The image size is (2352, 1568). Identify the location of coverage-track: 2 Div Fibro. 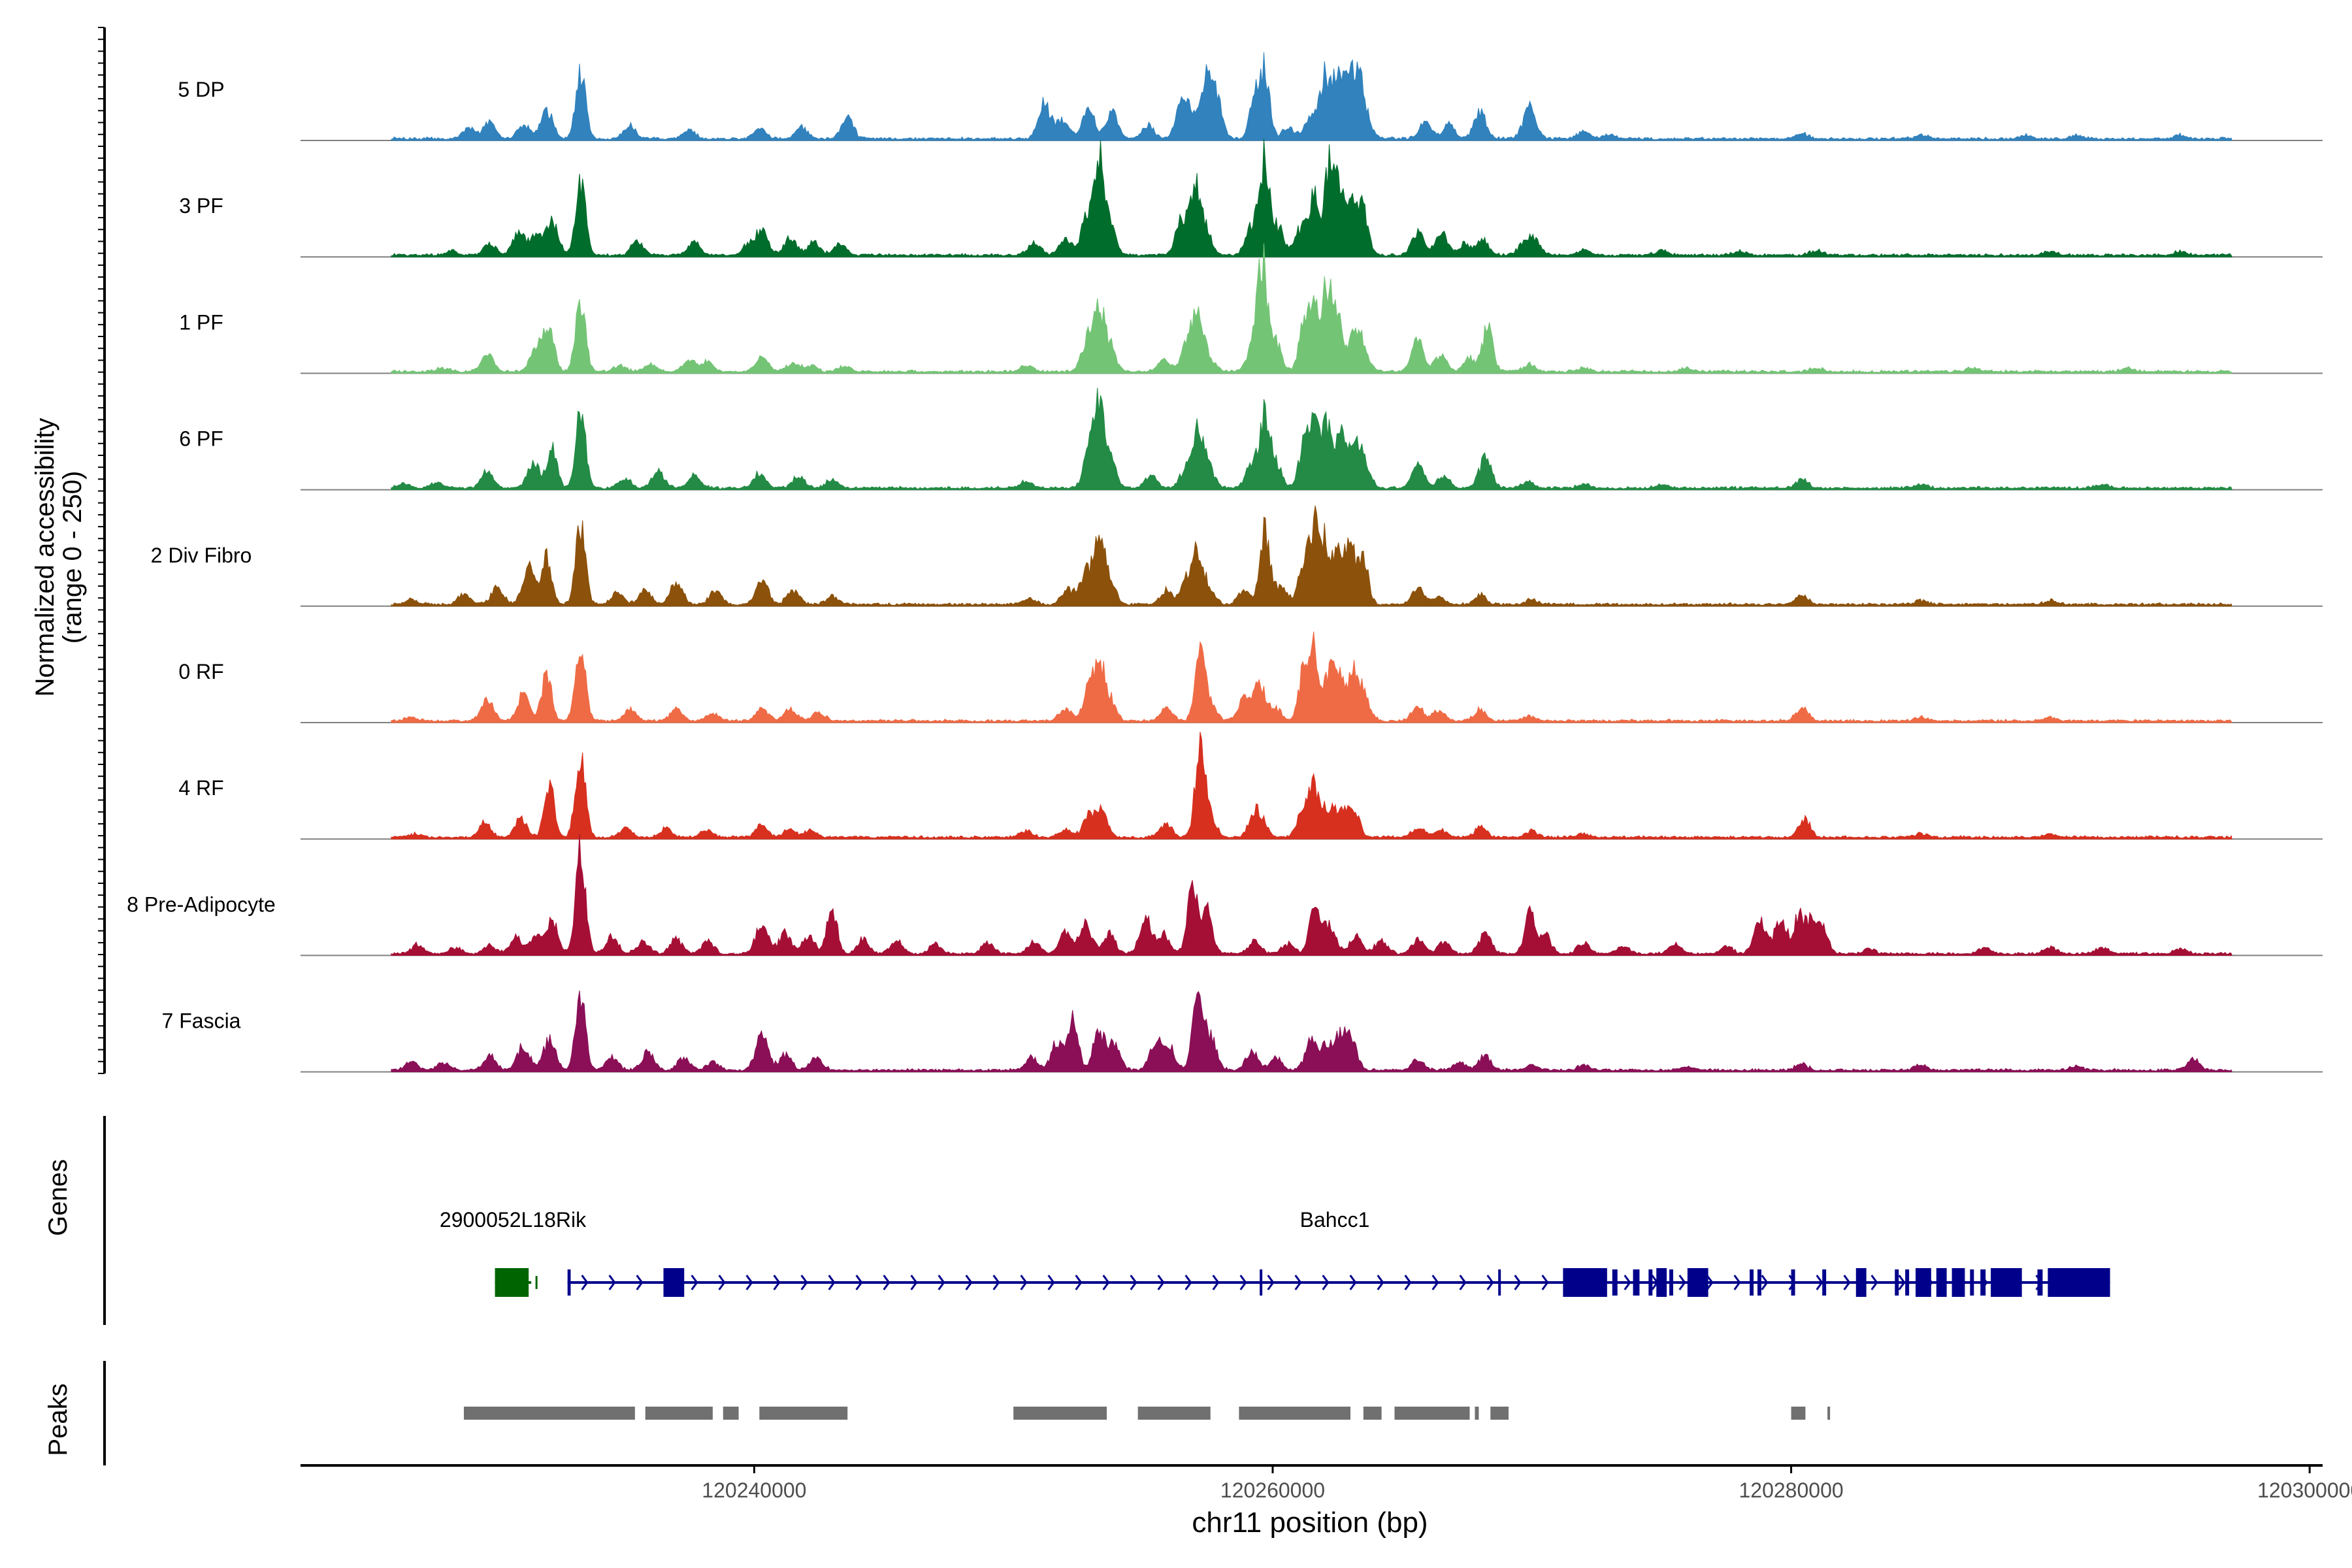
(1237, 556).